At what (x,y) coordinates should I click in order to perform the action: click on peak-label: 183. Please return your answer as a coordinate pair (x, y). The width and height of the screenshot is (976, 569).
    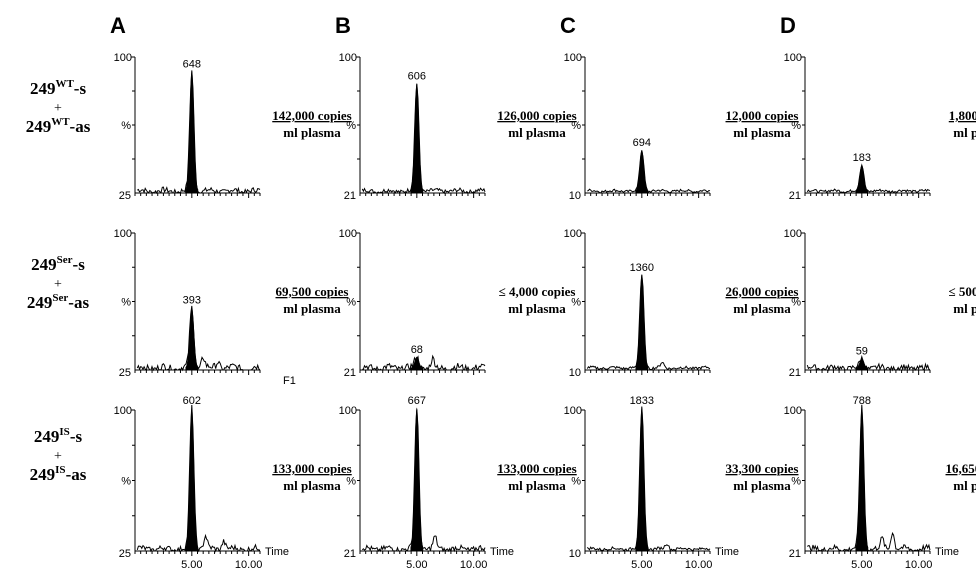
    Looking at the image, I should click on (862, 158).